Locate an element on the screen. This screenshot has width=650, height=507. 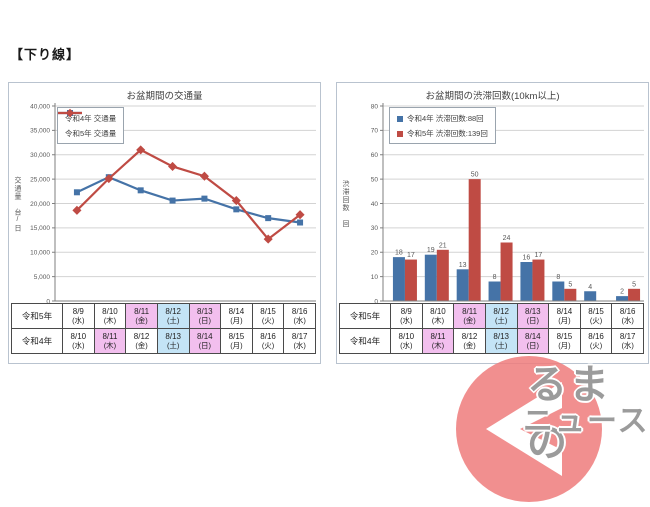
svg-text: 35,000 is located at coordinates (40, 131).